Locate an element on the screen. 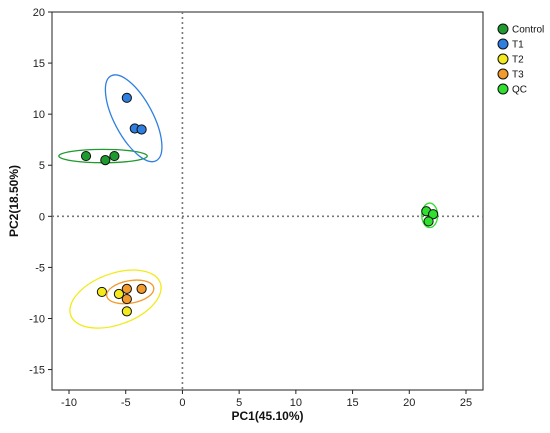 The image size is (550, 433). y-axis-ticks: -15 -10 -5 0 5 10 15 20 is located at coordinates (40, 192).